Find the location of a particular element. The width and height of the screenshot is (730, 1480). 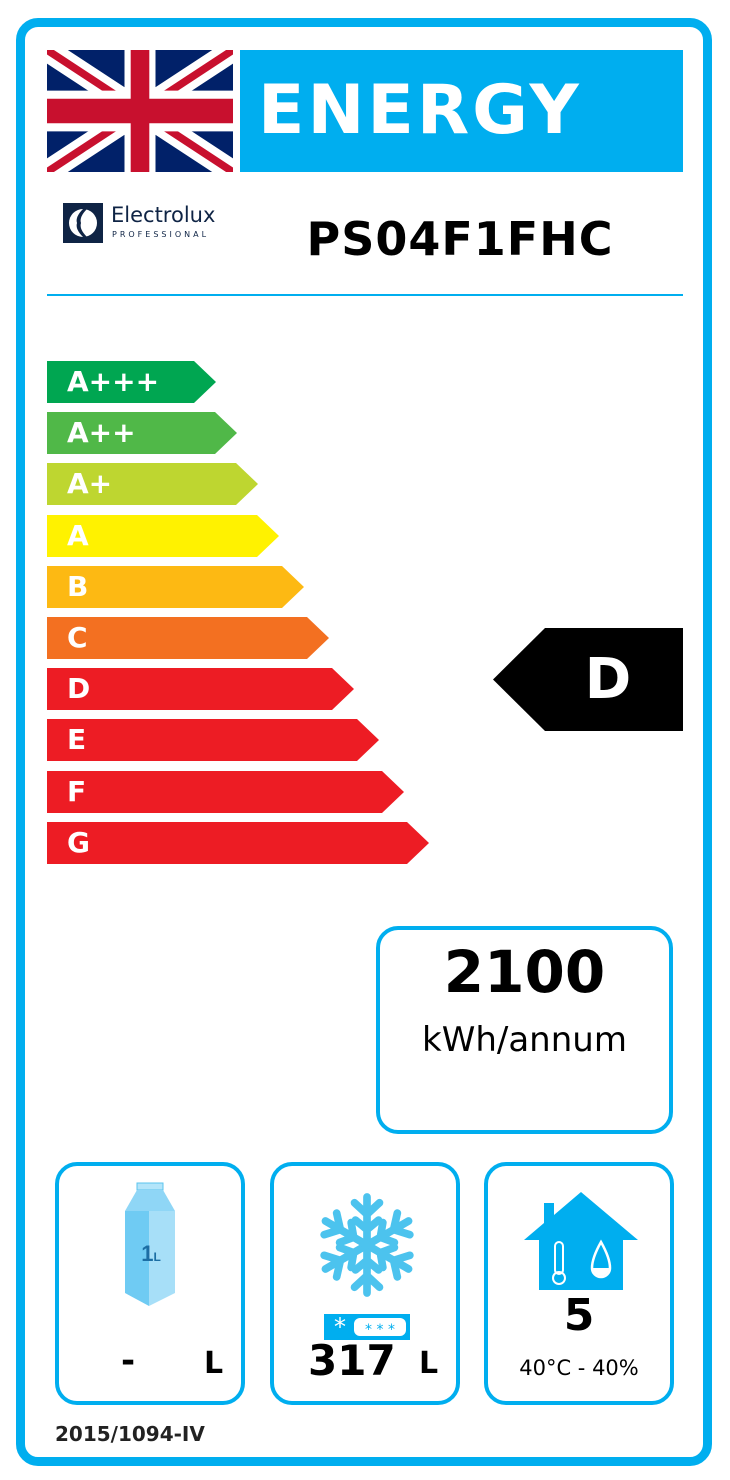

milk-carton-icon: 1L is located at coordinates (150, 1244).